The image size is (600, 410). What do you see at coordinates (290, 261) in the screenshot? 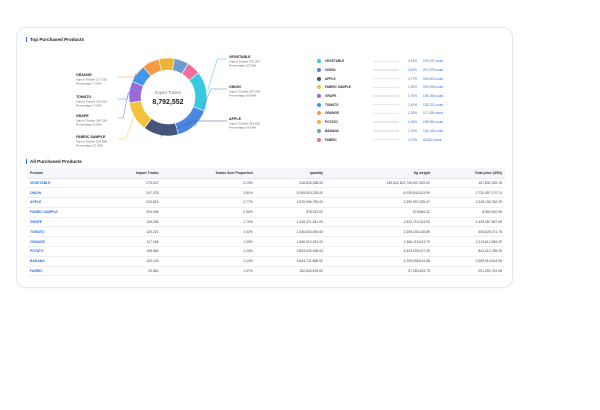
I see `table-cell: 3,543,721,868.00` at bounding box center [290, 261].